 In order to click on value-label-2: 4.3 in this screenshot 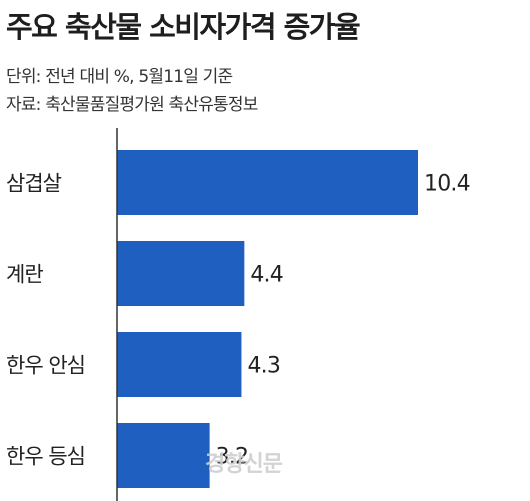, I will do `click(263, 366)`.